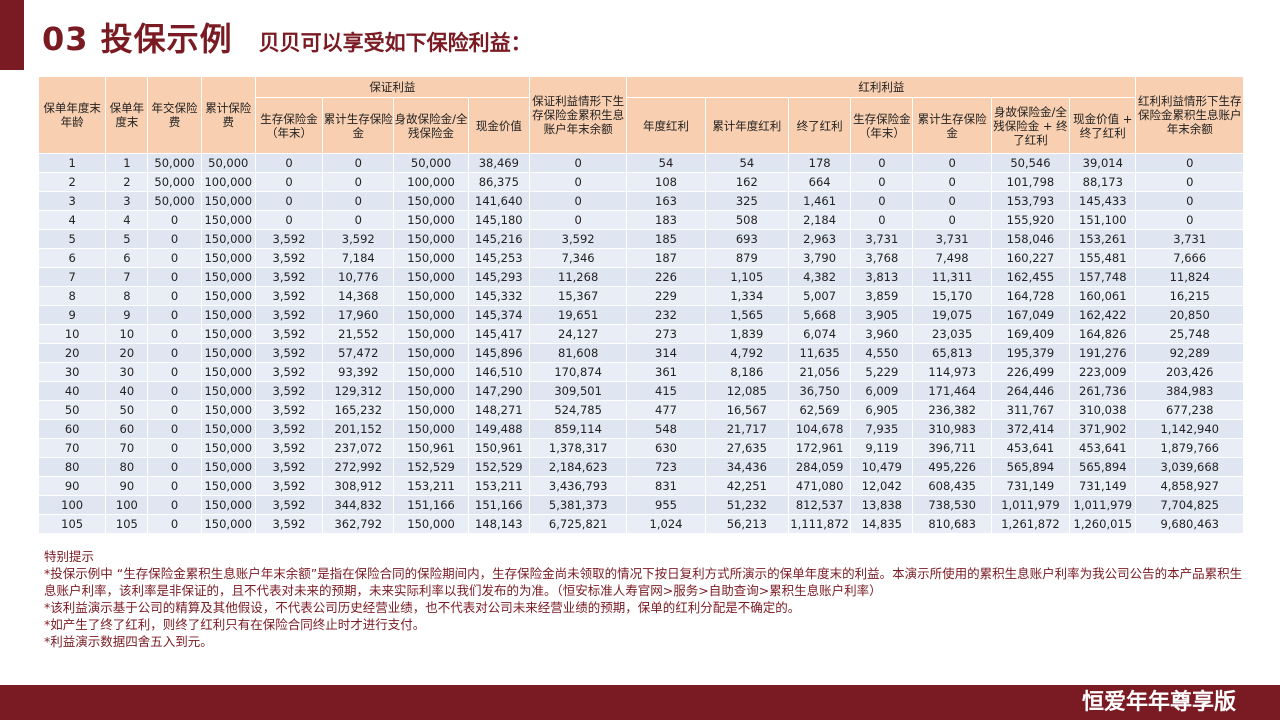  I want to click on table-cell: 1,142,940, so click(1189, 429).